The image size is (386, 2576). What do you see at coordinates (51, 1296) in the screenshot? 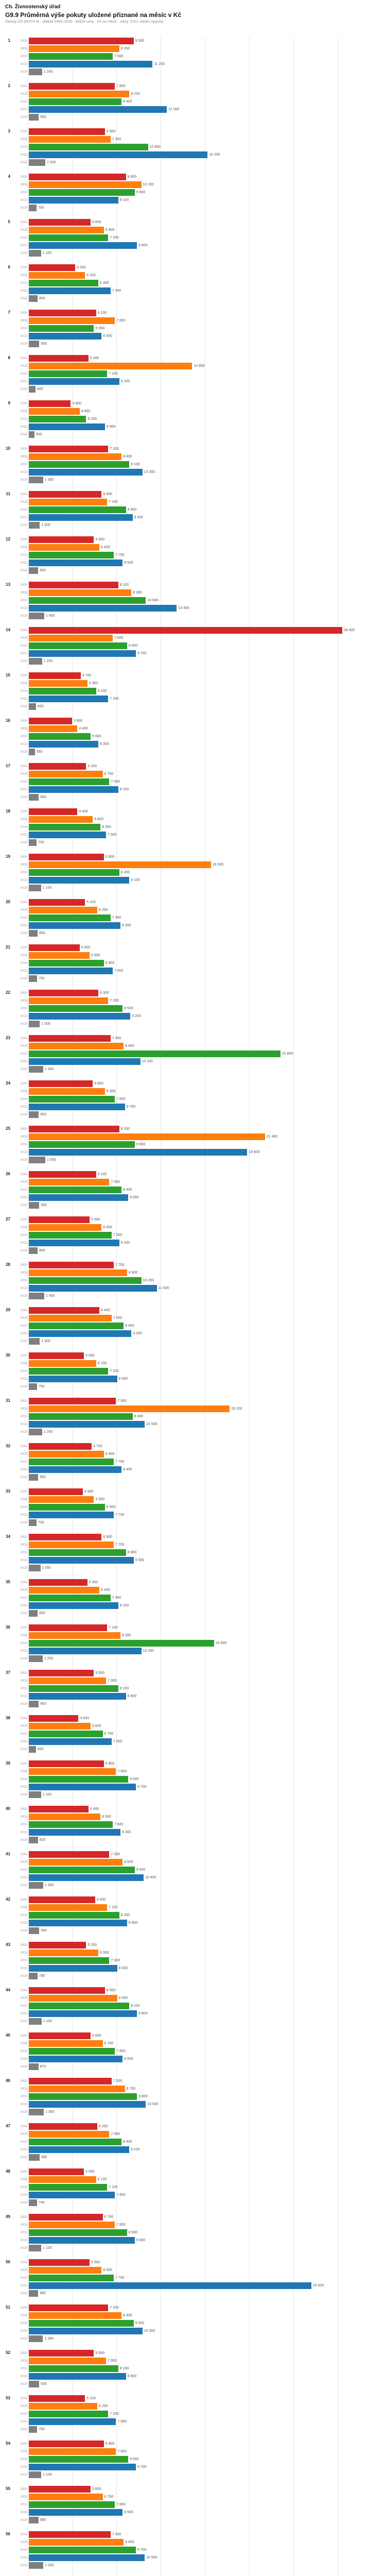
I see `bar-value-label: 1 400` at bounding box center [51, 1296].